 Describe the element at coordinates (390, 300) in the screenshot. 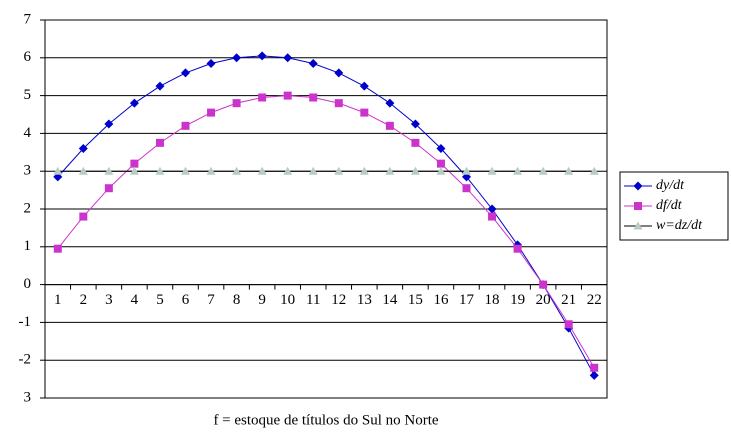

I see `x-tick-label: 14` at that location.